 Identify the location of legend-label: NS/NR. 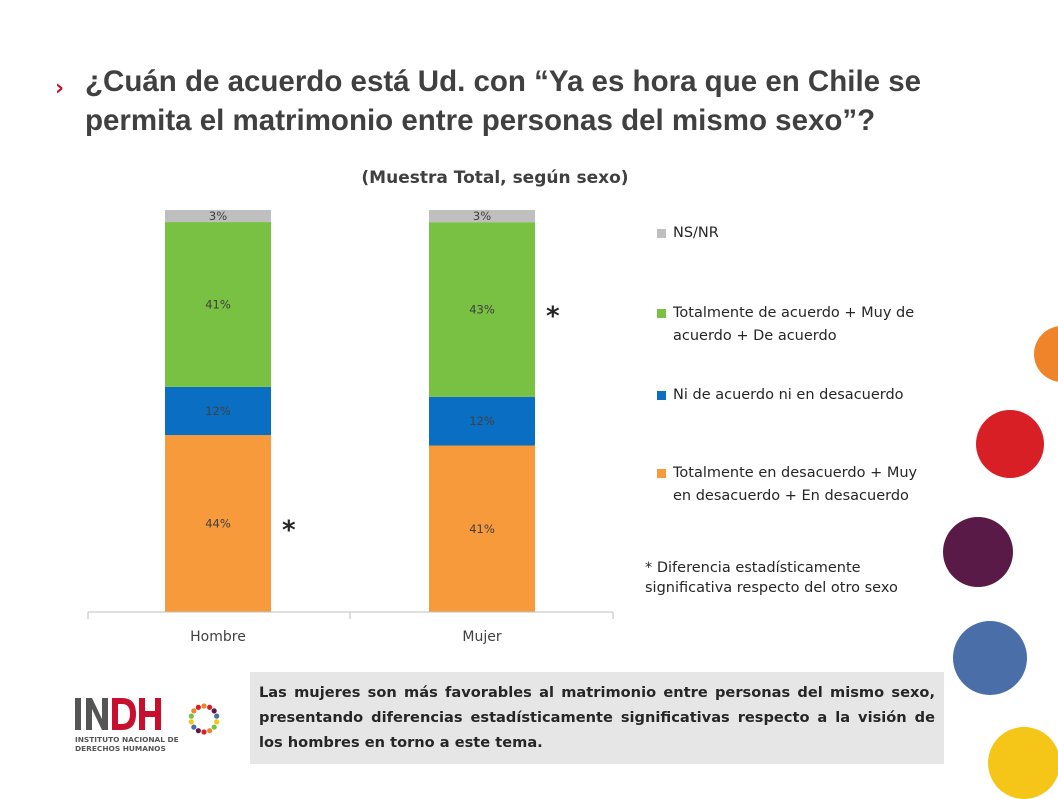
(696, 233).